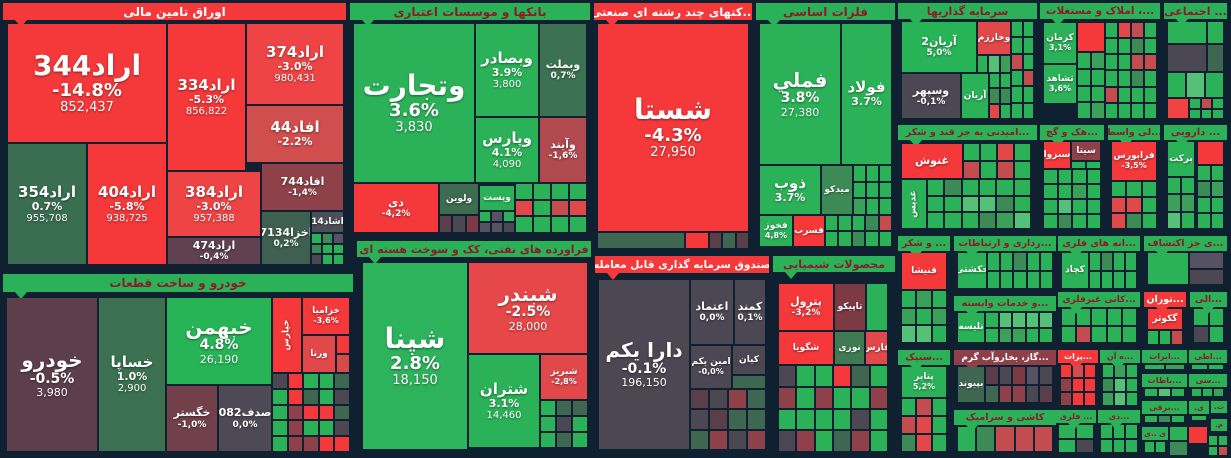  I want to click on section-title-misc-m: م., so click(1219, 425).